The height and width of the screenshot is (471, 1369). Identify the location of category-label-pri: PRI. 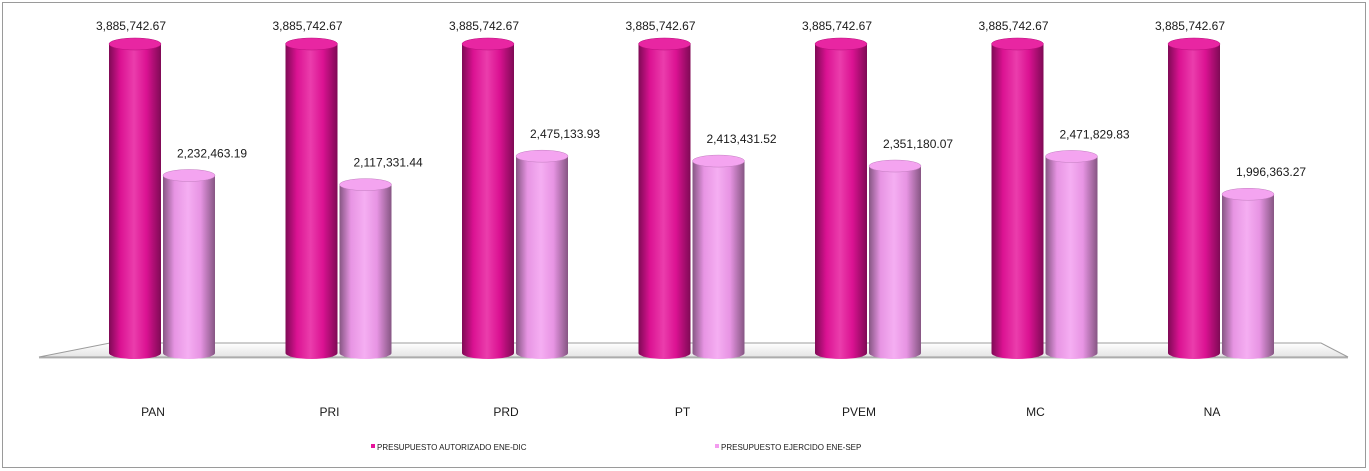
(329, 412).